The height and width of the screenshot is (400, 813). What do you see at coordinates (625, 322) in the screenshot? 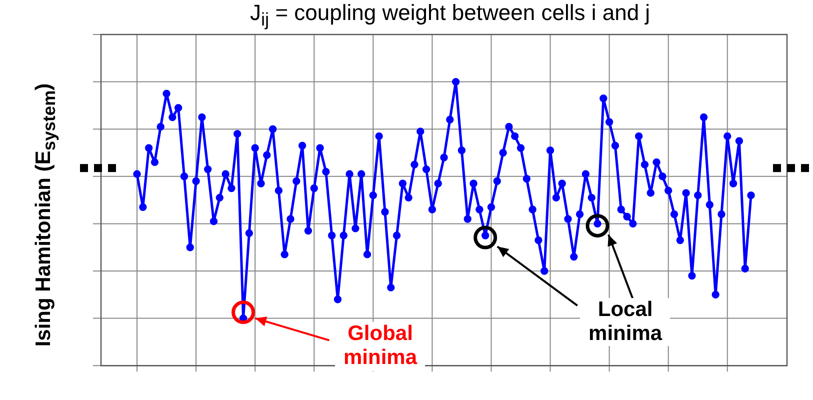
I see `annotation: Local minima` at bounding box center [625, 322].